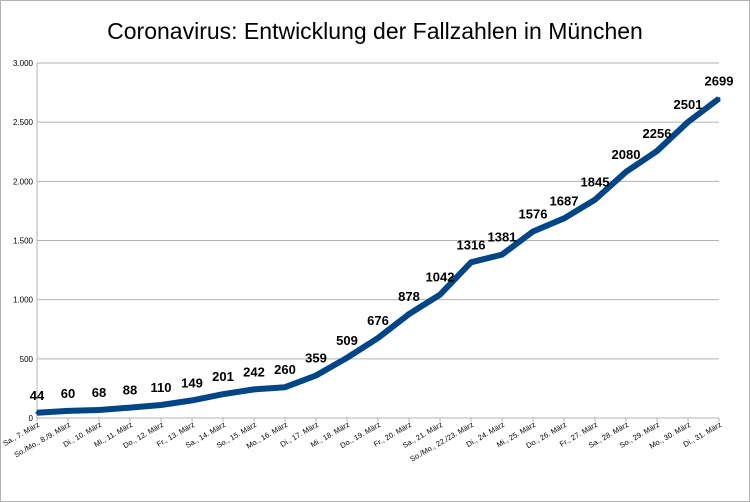  What do you see at coordinates (23, 63) in the screenshot?
I see `y-tick-label: 3.000` at bounding box center [23, 63].